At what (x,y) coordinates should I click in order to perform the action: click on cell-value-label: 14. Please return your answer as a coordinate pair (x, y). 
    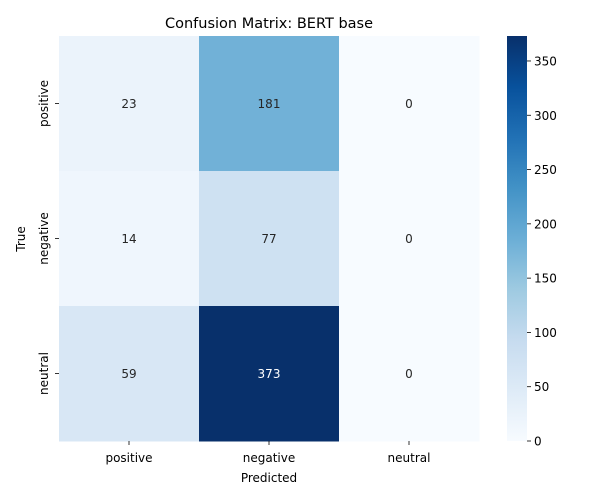
    Looking at the image, I should click on (128, 239).